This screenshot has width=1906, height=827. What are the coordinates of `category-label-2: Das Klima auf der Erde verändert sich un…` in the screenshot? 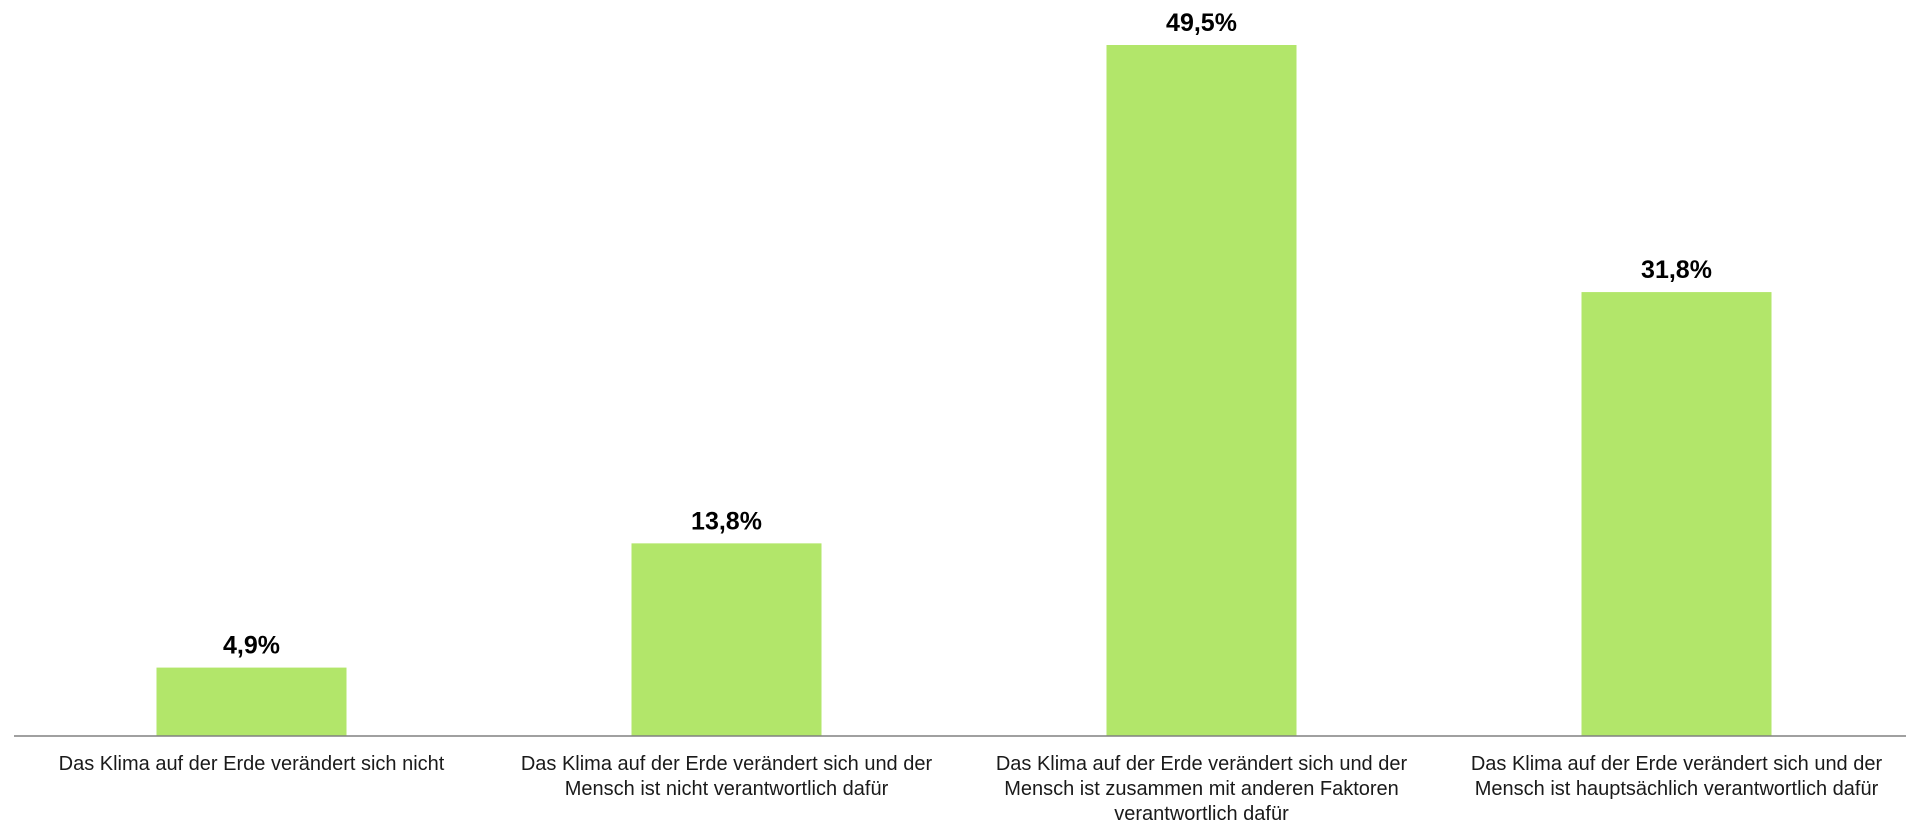 It's located at (726, 776).